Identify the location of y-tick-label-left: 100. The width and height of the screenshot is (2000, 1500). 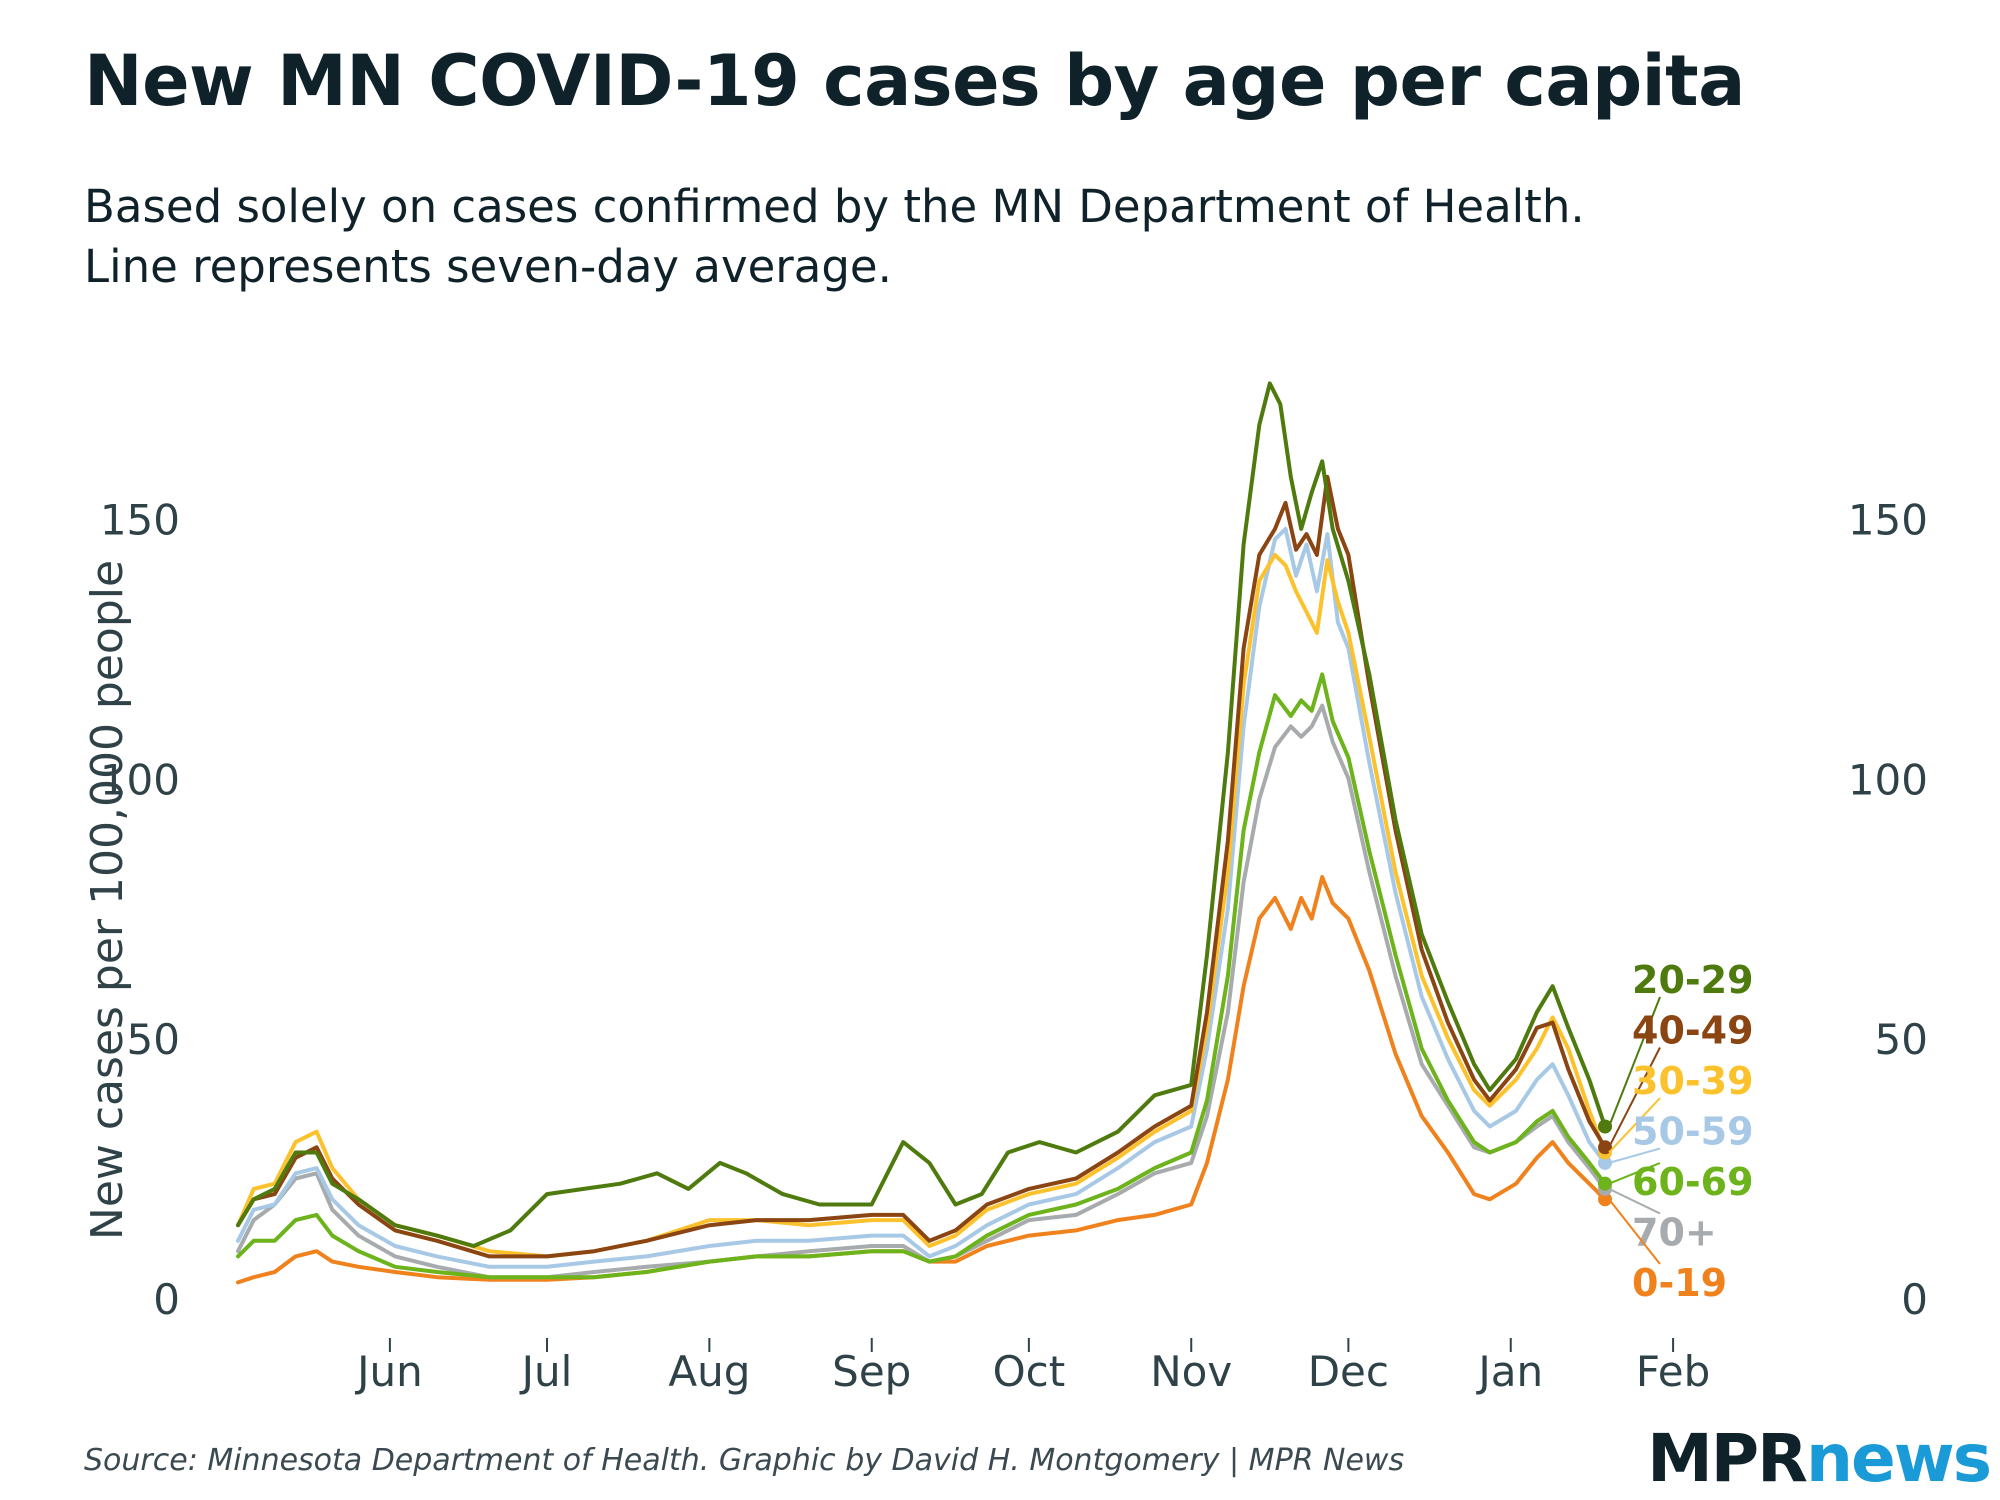
(140, 779).